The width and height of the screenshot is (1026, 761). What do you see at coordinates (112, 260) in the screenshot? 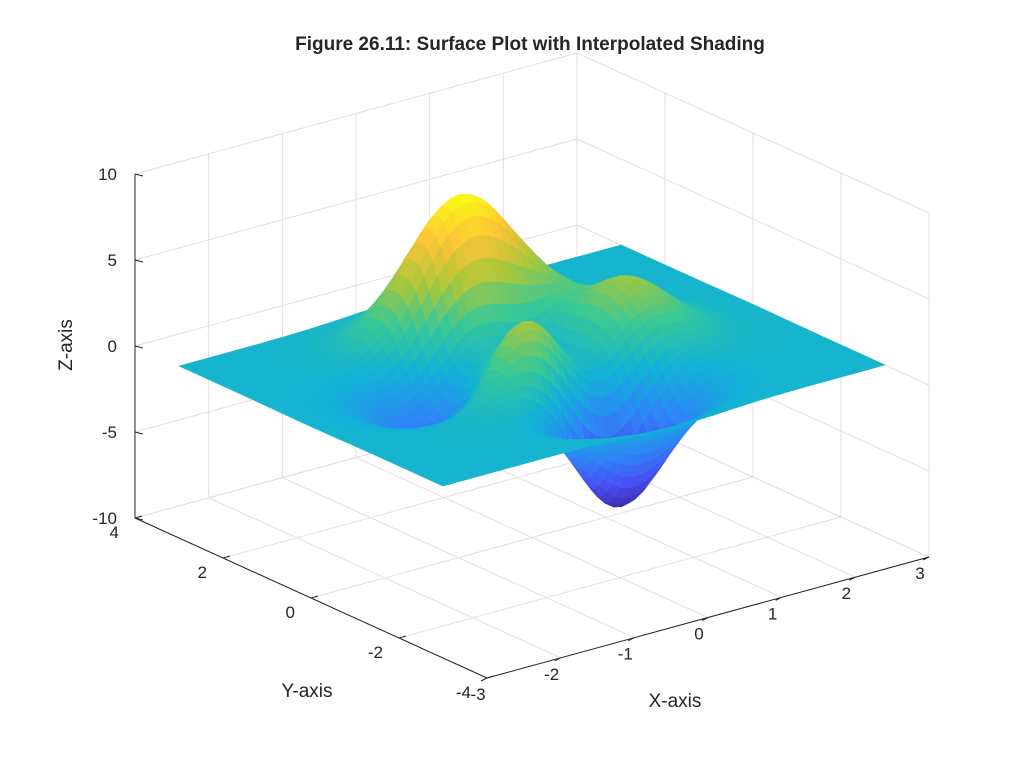
I see `z-tick-label: 5` at bounding box center [112, 260].